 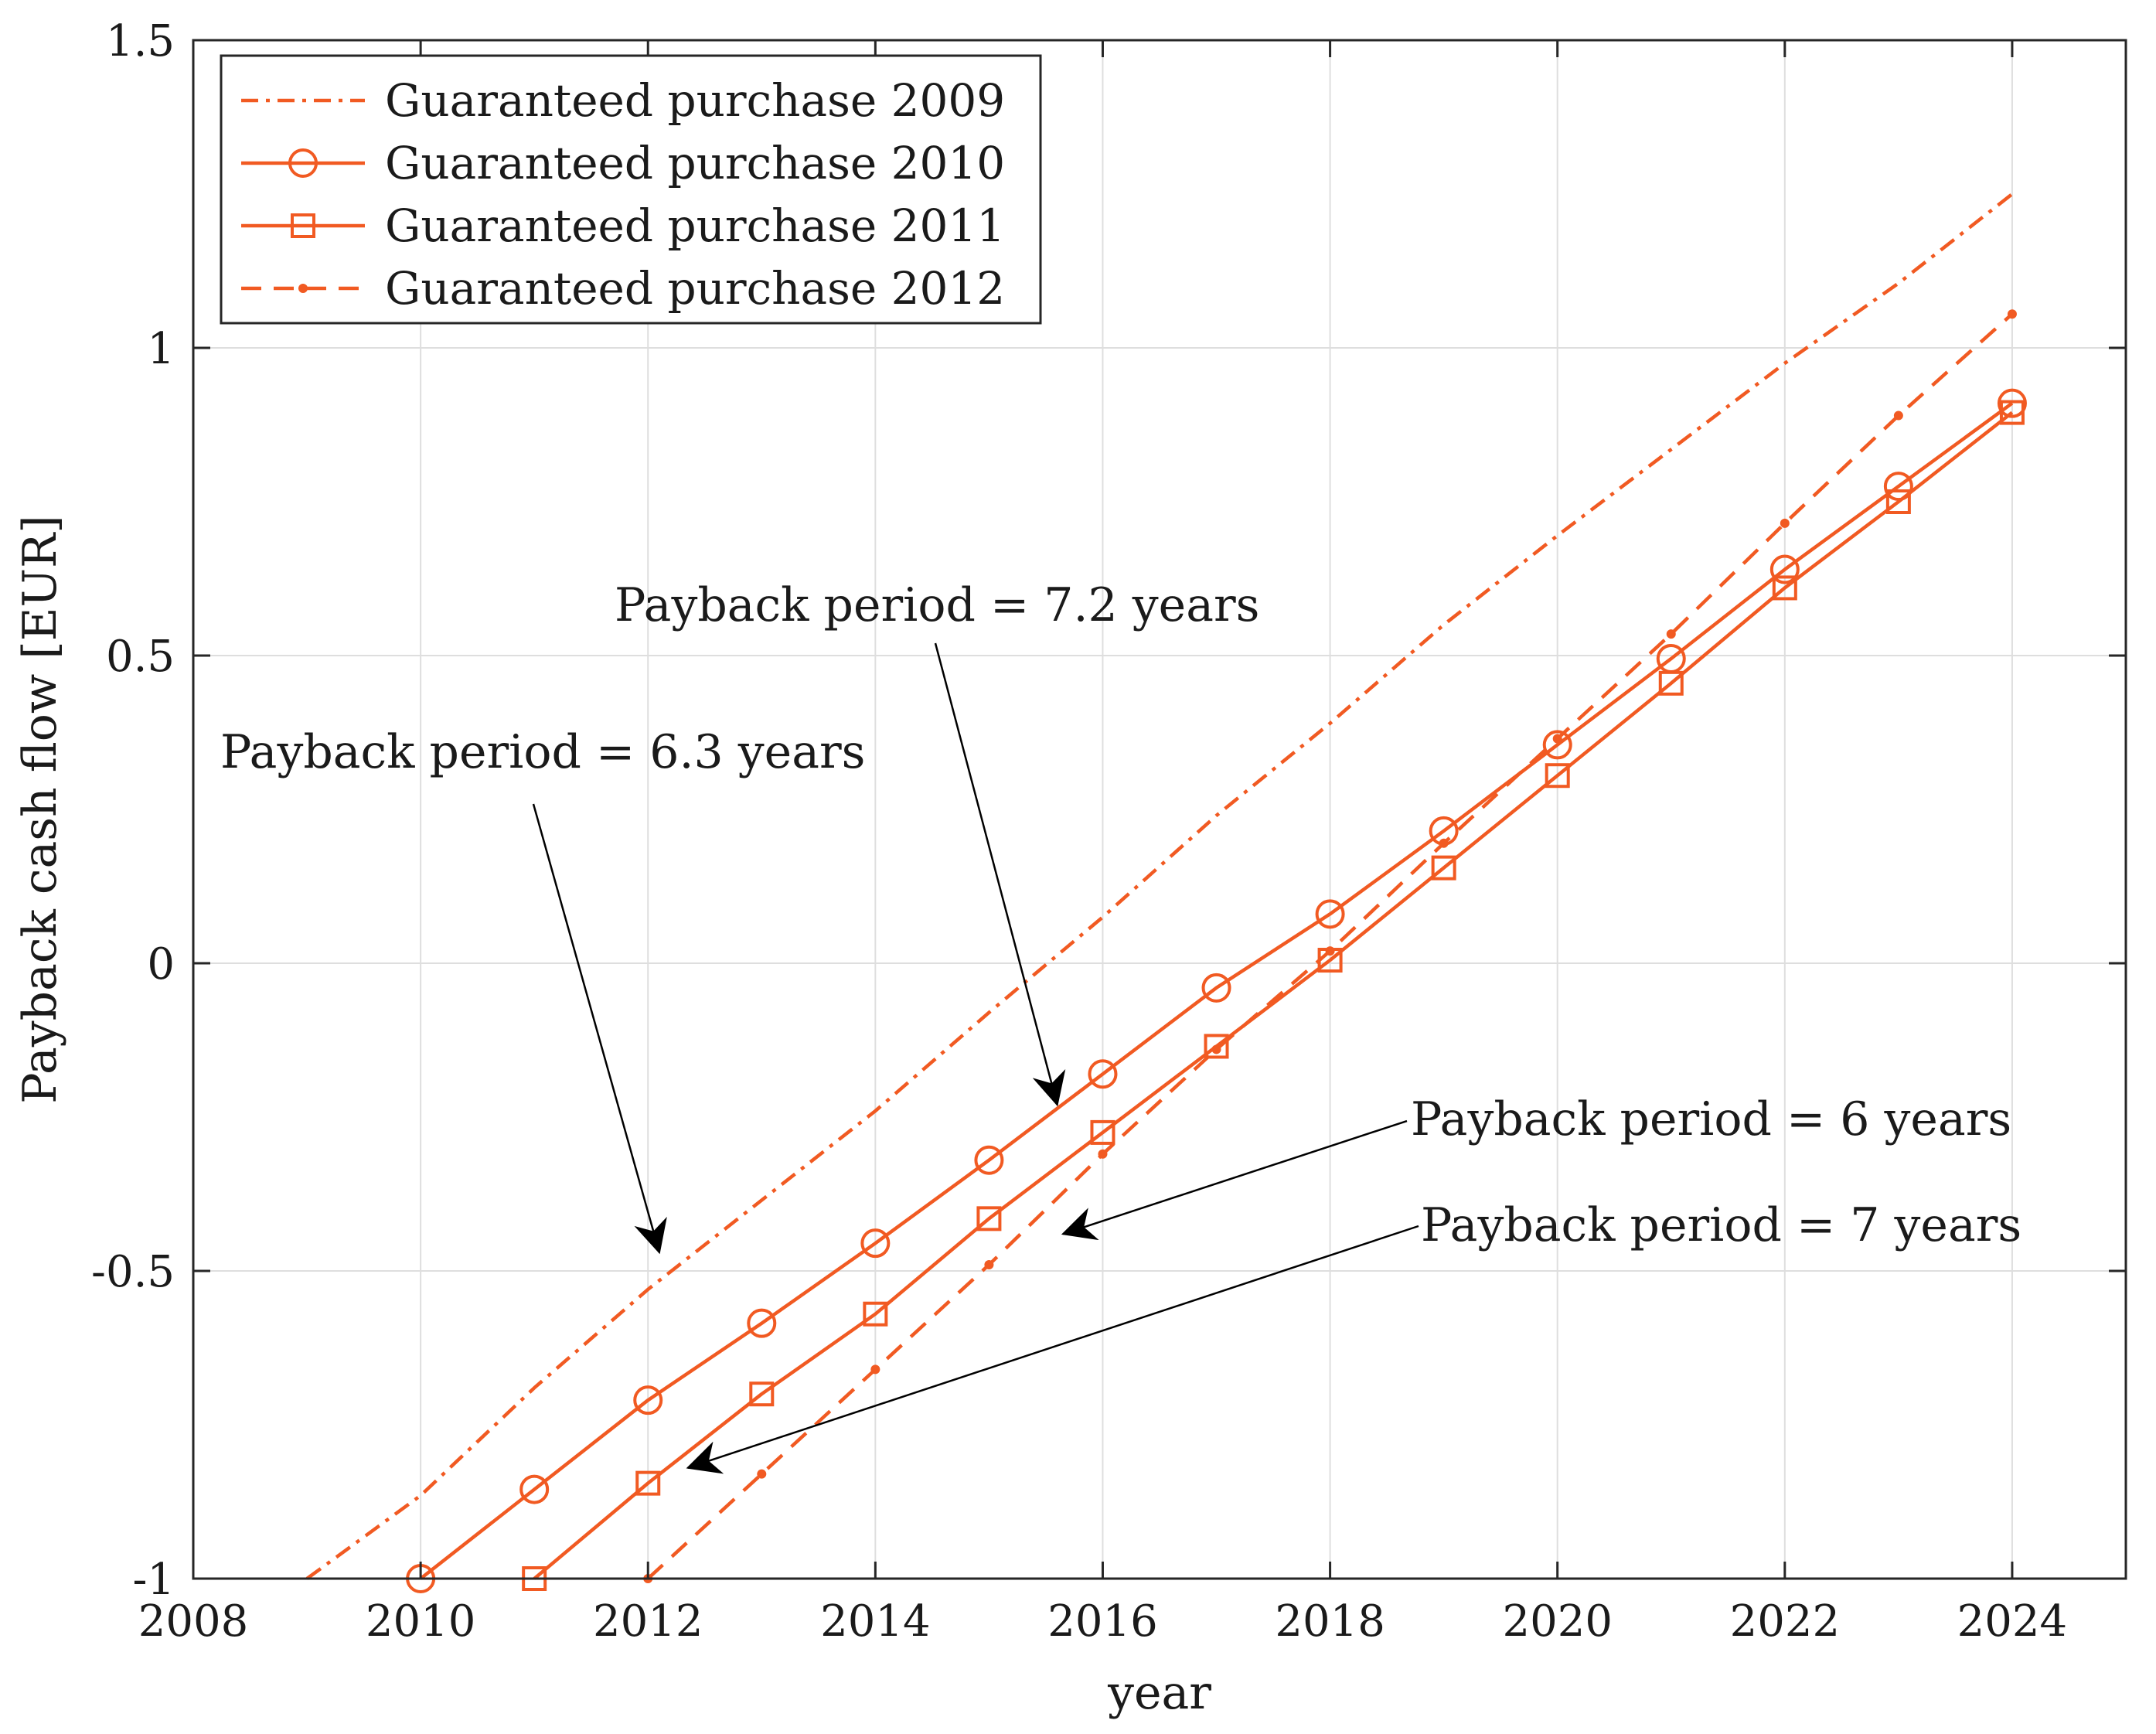 I want to click on y-tick-label: 1.5, so click(x=140, y=41).